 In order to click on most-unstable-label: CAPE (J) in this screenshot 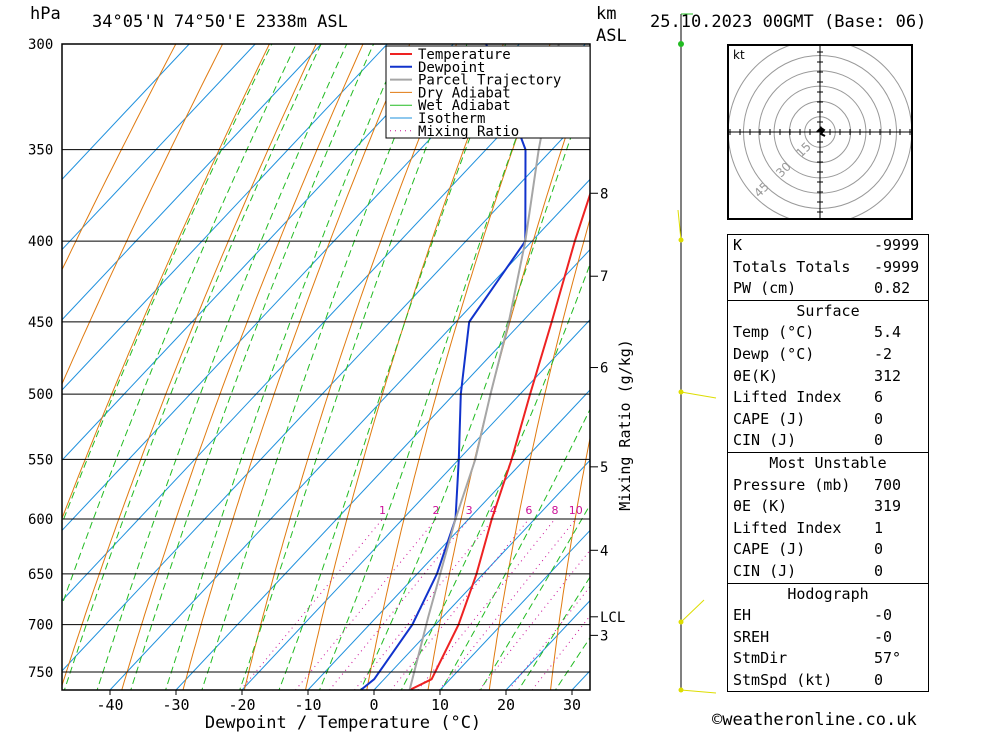, I will do `click(769, 549)`.